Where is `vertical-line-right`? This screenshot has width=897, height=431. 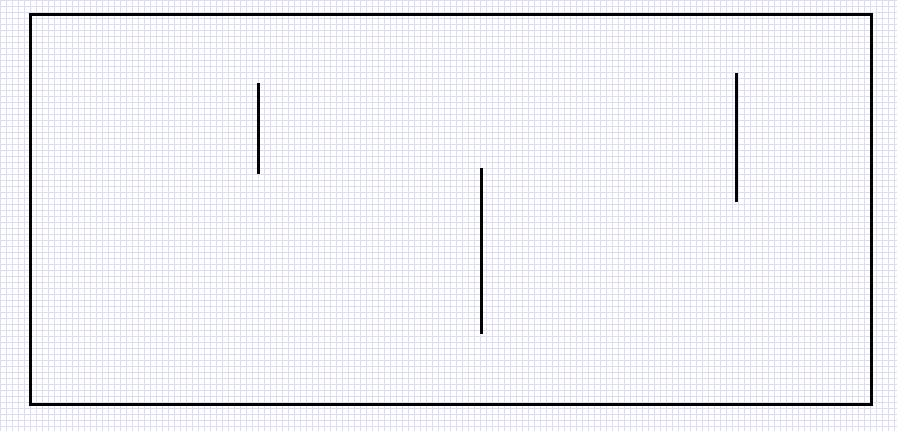 vertical-line-right is located at coordinates (736, 137).